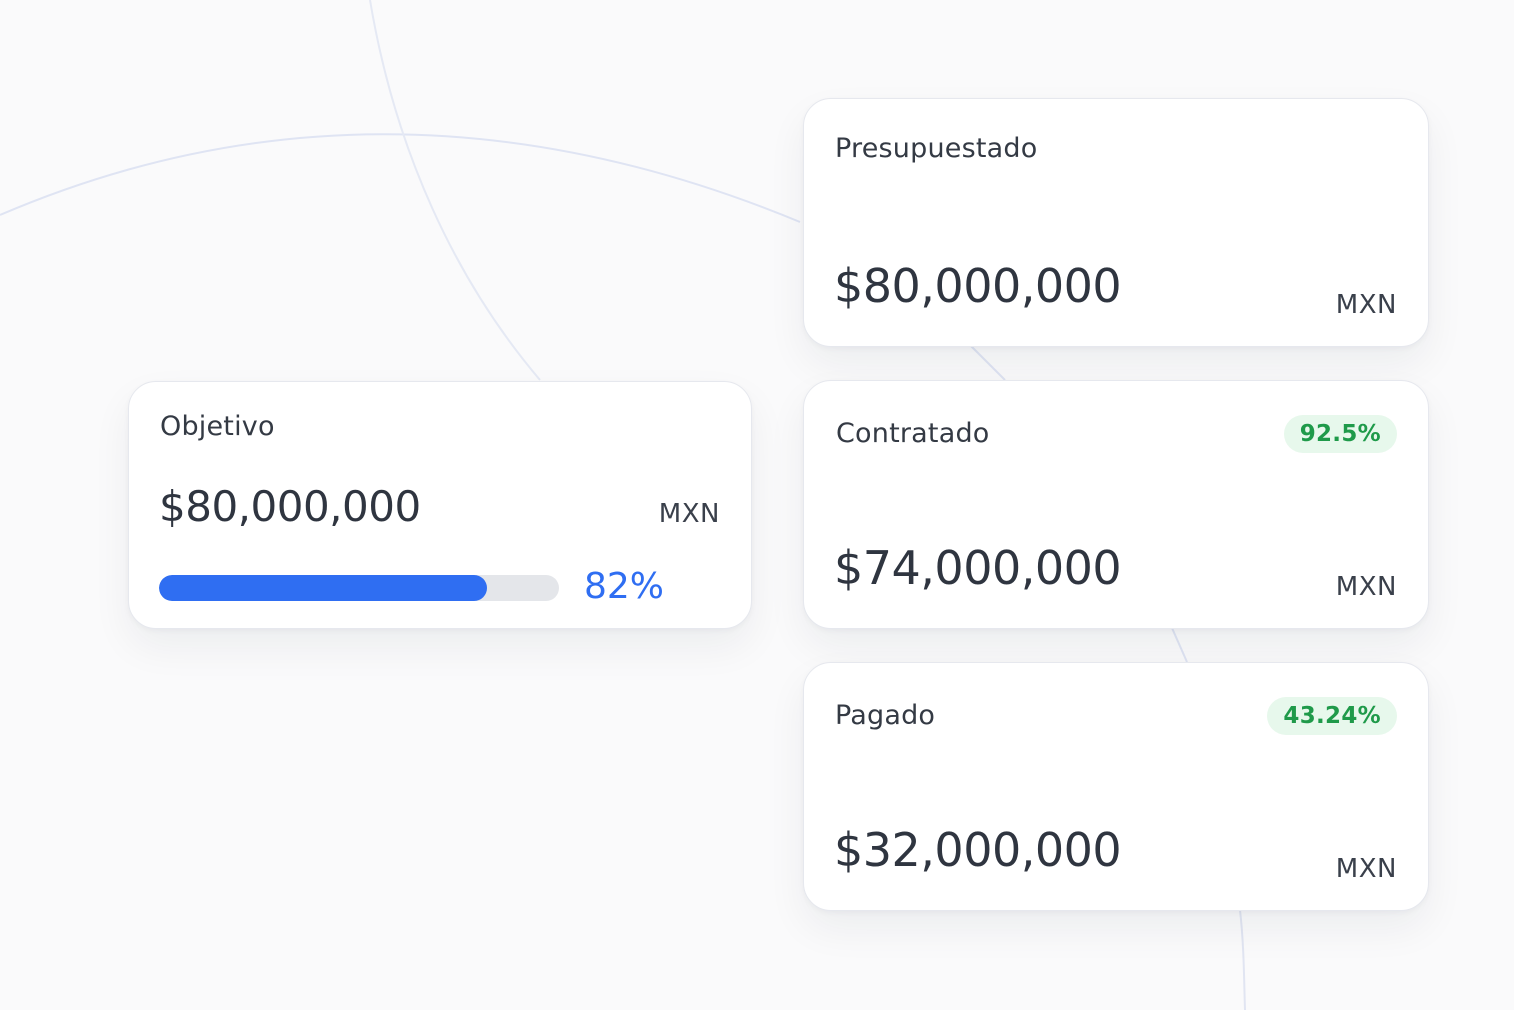 This screenshot has width=1514, height=1010. I want to click on objetivo-title: Objetivo, so click(217, 426).